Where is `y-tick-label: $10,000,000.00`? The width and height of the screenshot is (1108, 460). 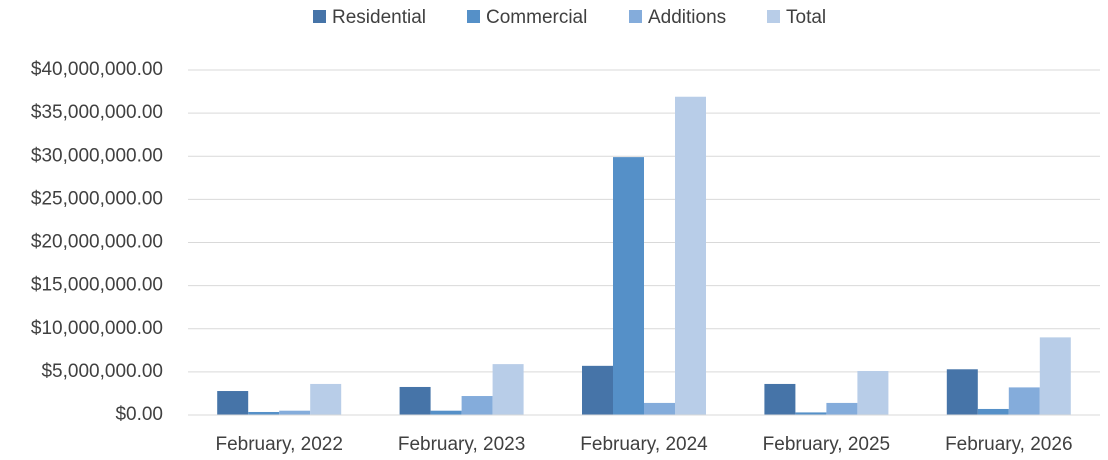
y-tick-label: $10,000,000.00 is located at coordinates (97, 328).